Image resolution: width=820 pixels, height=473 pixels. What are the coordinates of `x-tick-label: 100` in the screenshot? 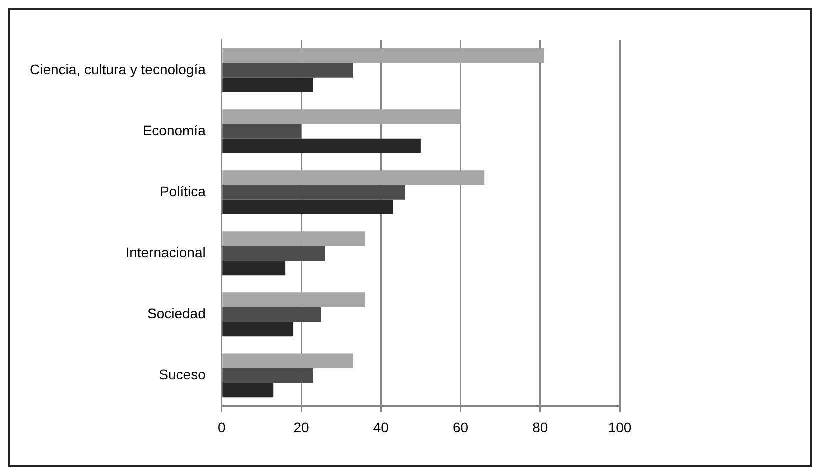 It's located at (620, 427).